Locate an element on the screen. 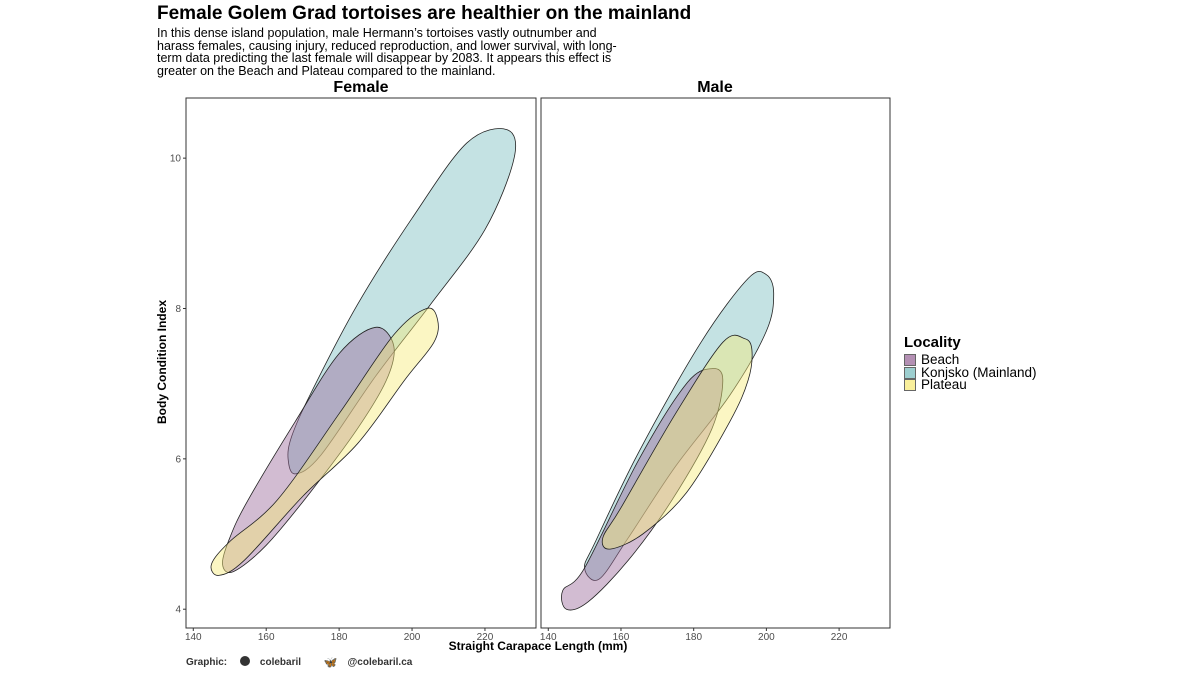 This screenshot has width=1200, height=675. y-tick-label-4: 4 is located at coordinates (178, 610).